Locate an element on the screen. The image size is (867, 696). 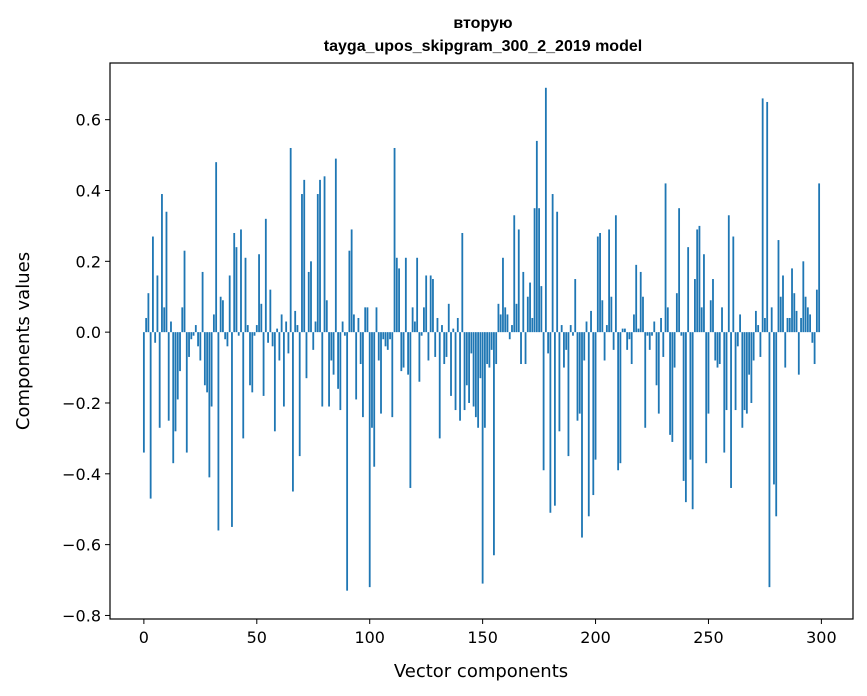
x-tick-label: 250 is located at coordinates (708, 637).